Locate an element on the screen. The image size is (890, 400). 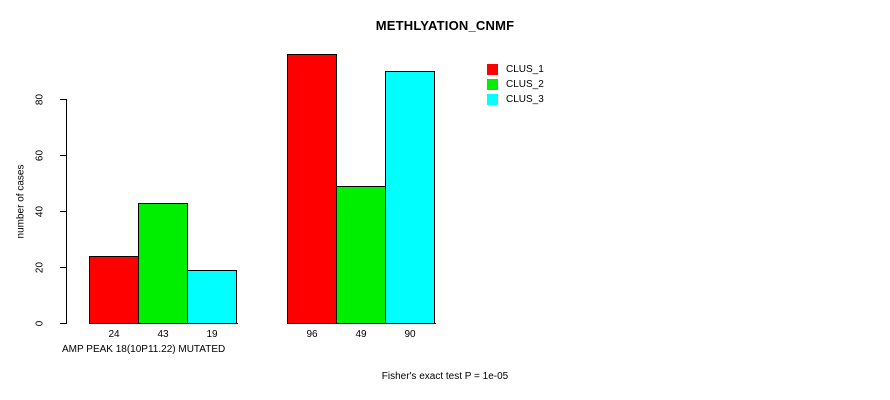
bar-label-group2-clus2: 49 is located at coordinates (361, 334).